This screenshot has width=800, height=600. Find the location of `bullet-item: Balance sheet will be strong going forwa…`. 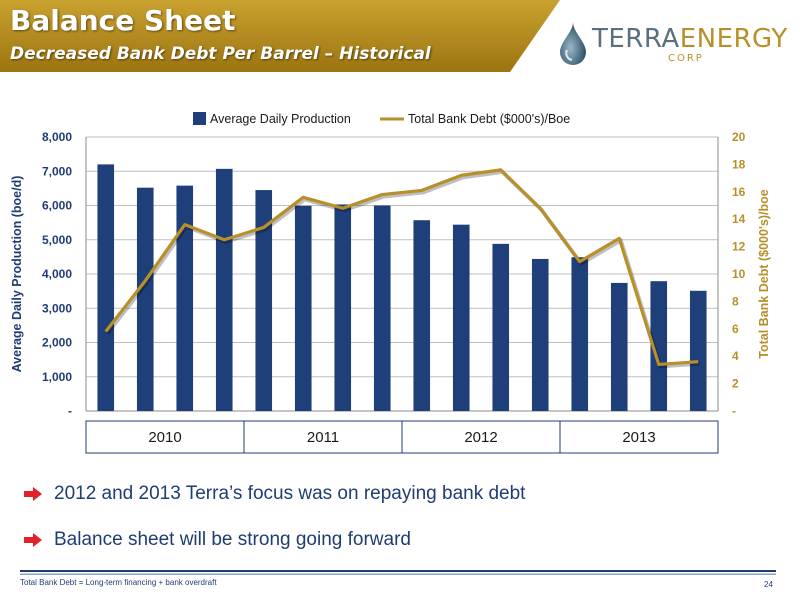

bullet-item: Balance sheet will be strong going forwa… is located at coordinates (274, 540).